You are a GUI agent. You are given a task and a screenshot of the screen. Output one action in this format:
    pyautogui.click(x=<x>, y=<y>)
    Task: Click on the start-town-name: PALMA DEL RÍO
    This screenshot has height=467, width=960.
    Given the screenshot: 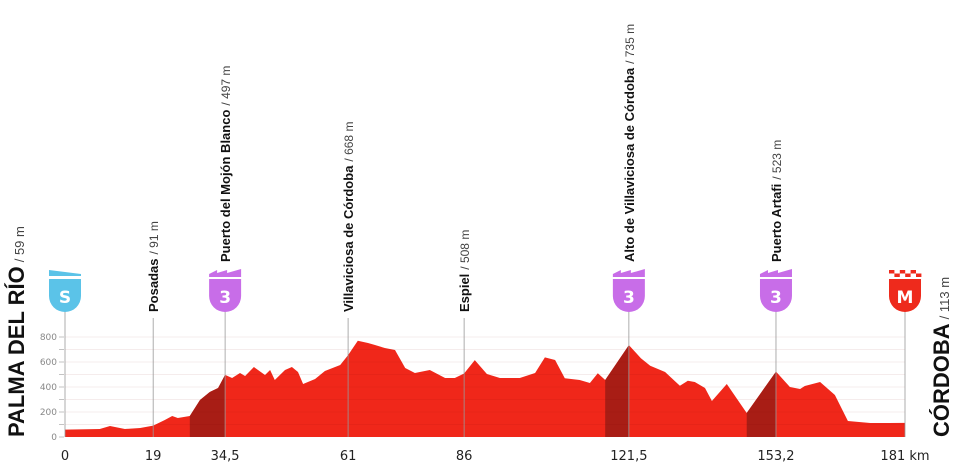 What is the action you would take?
    pyautogui.click(x=16, y=351)
    